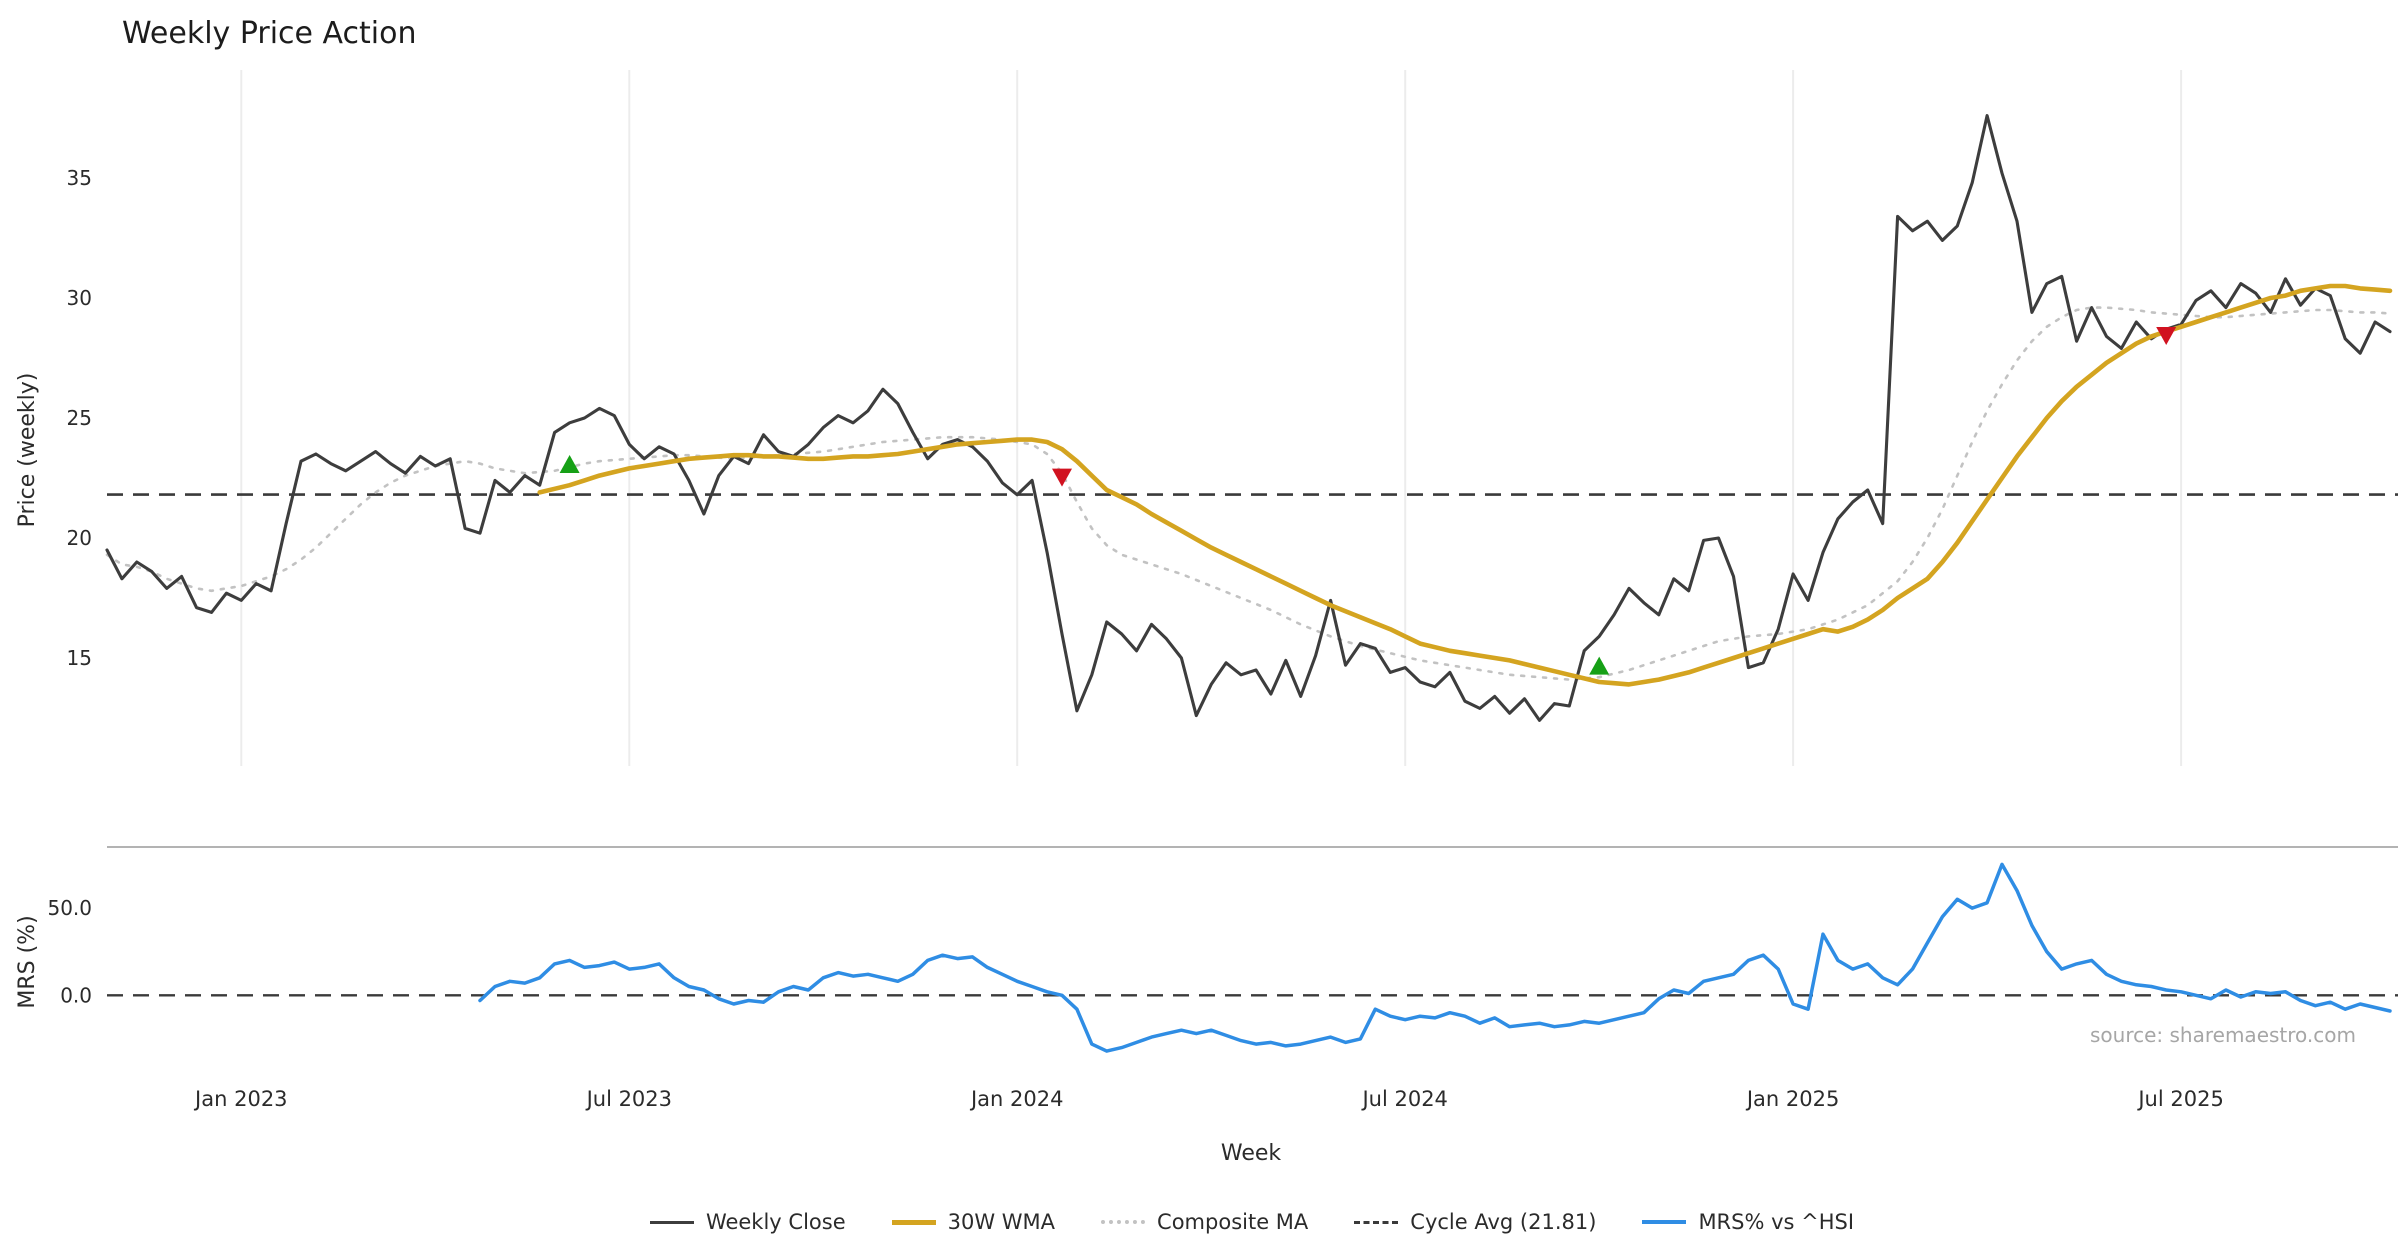 The width and height of the screenshot is (2400, 1260). I want to click on x-tick-label: Jan 2024, so click(1016, 1099).